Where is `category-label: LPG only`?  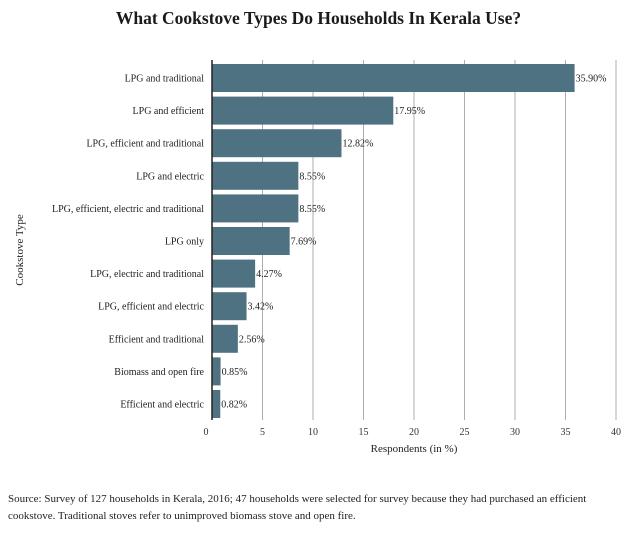 category-label: LPG only is located at coordinates (184, 242).